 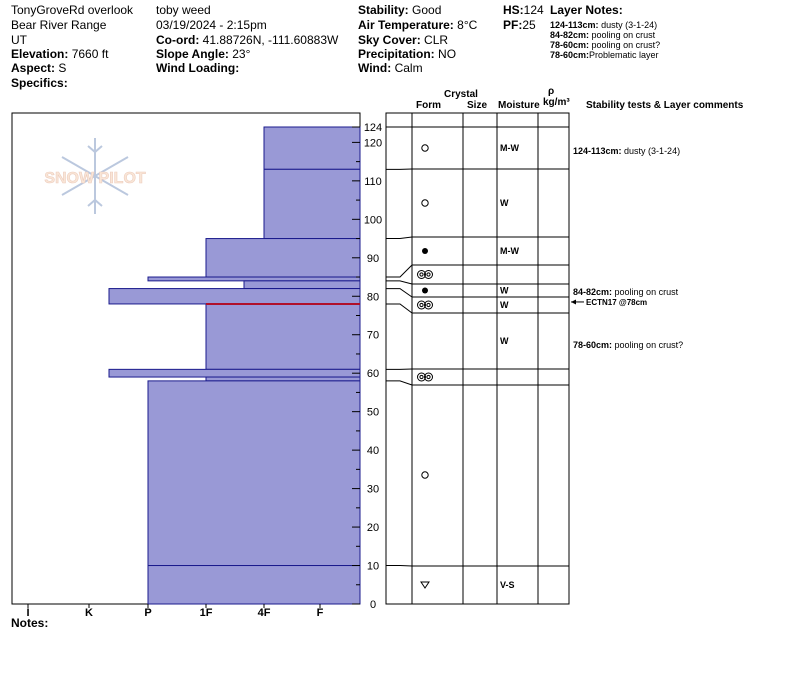 I want to click on depth-tick-label: 20, so click(x=373, y=528).